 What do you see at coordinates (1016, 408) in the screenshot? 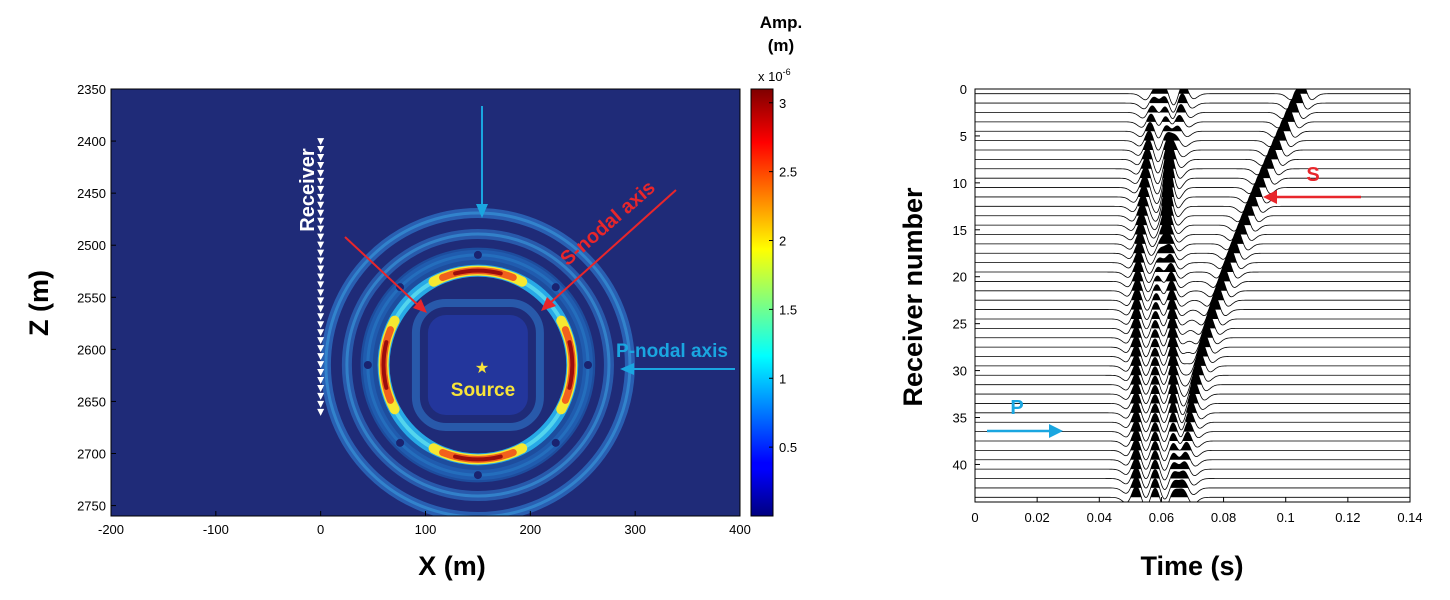
I see `p-wave-label: P` at bounding box center [1016, 408].